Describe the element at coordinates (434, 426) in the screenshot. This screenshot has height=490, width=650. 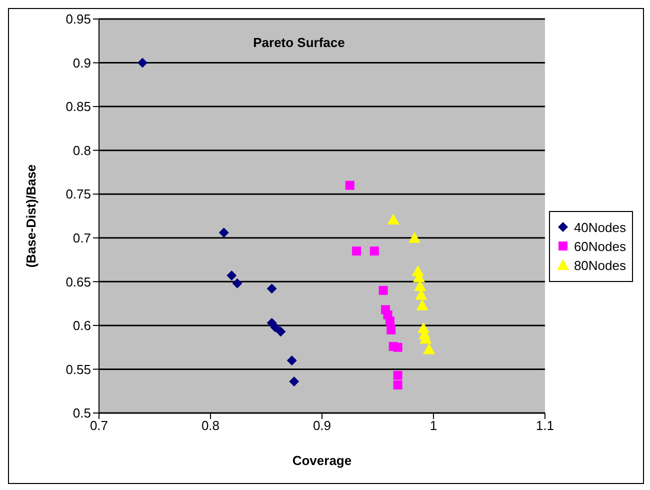
I see `x-tick-label: 1` at that location.